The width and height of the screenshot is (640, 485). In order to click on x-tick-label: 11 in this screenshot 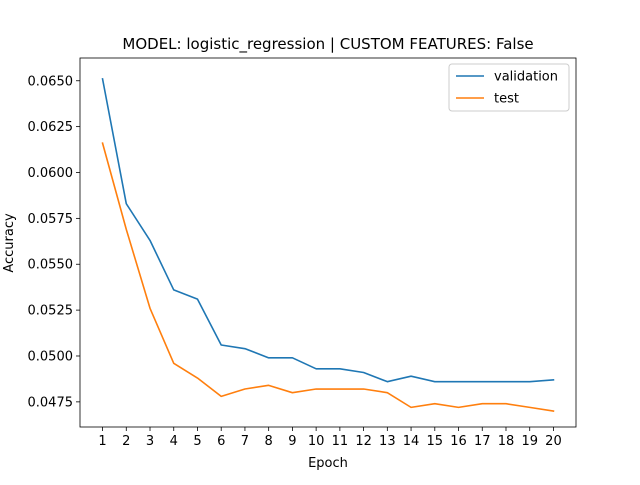, I will do `click(340, 441)`.